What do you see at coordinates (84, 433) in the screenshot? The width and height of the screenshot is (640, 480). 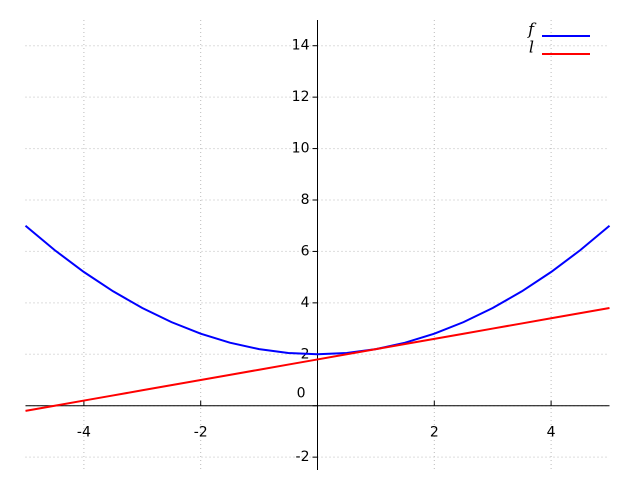 I see `x-tick-label: -4` at bounding box center [84, 433].